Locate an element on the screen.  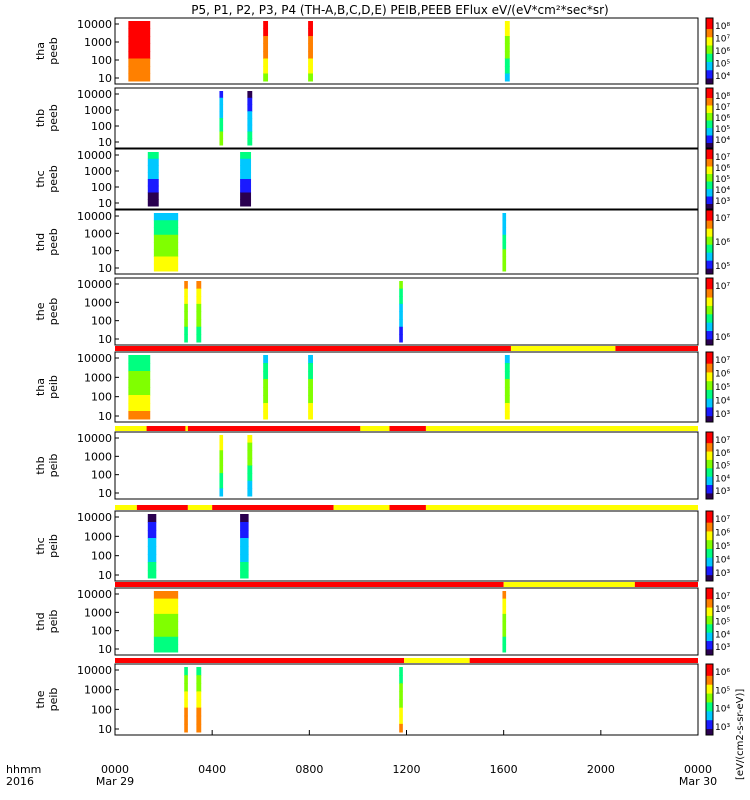
panel-ylabel-product: peib is located at coordinates (53, 466).